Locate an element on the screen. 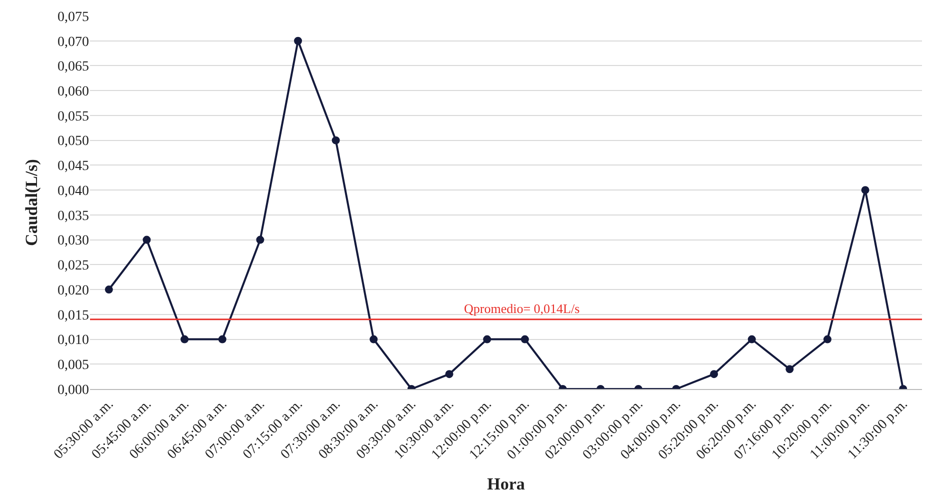 The height and width of the screenshot is (500, 942). y-tick-label: 0,065 is located at coordinates (73, 67).